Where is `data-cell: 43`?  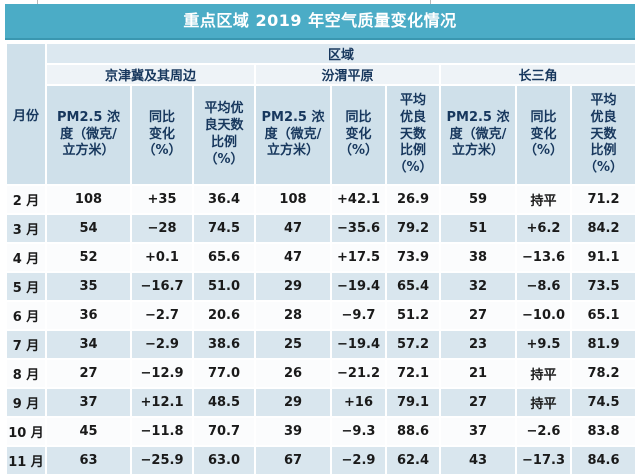
data-cell: 43 is located at coordinates (478, 460).